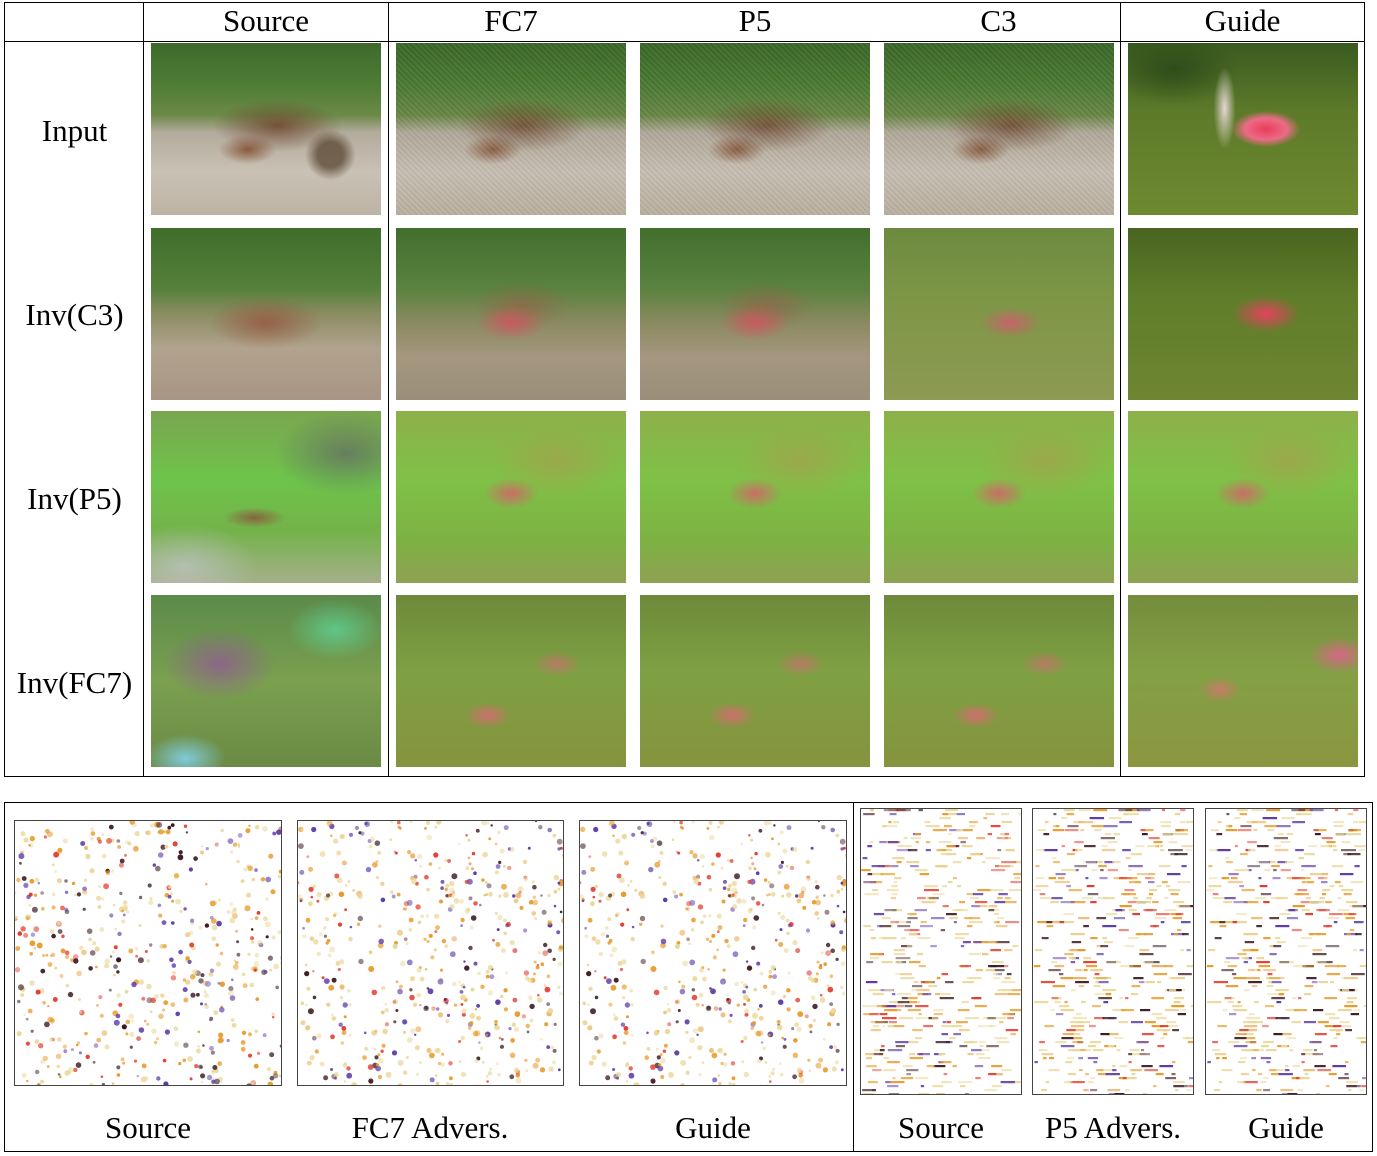 This screenshot has height=1156, width=1377. Describe the element at coordinates (511, 129) in the screenshot. I see `image-input-fc7` at that location.